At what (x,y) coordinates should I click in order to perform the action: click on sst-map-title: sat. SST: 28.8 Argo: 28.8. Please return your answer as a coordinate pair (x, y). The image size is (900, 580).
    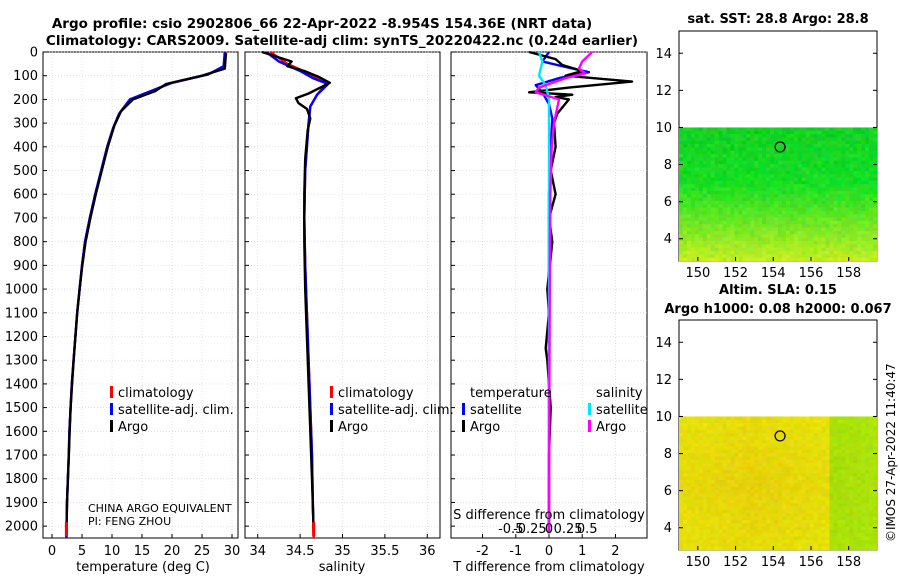
    Looking at the image, I should click on (777, 19).